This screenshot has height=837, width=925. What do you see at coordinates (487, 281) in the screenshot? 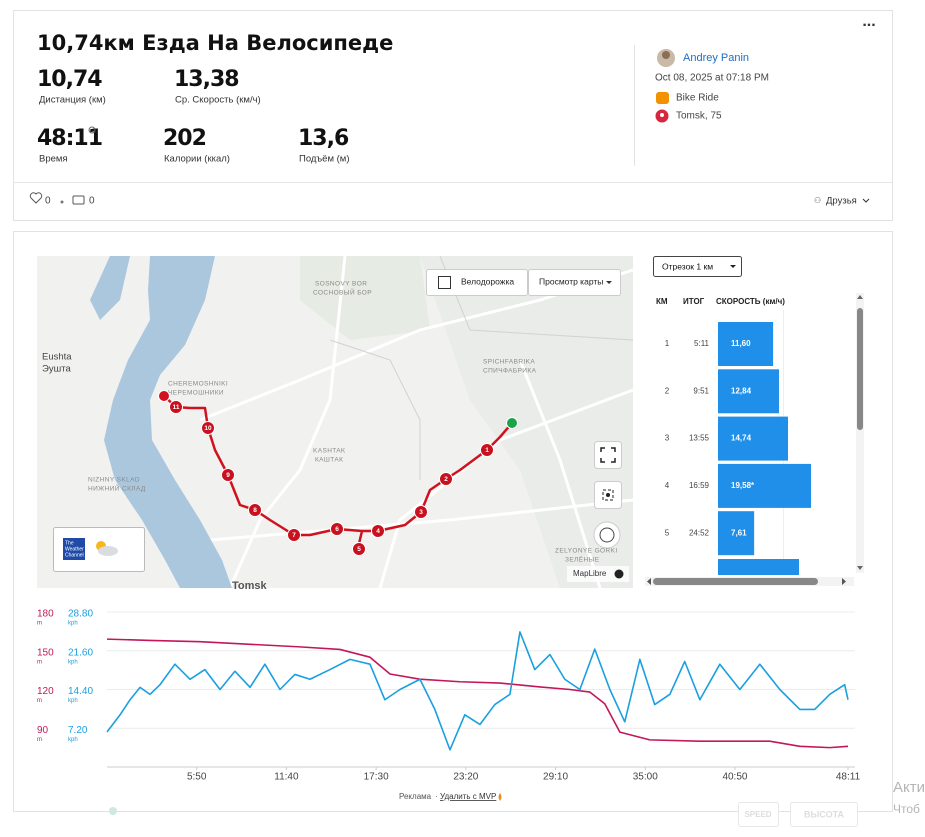
I see `bike-lanes-label: Велодорожка` at bounding box center [487, 281].